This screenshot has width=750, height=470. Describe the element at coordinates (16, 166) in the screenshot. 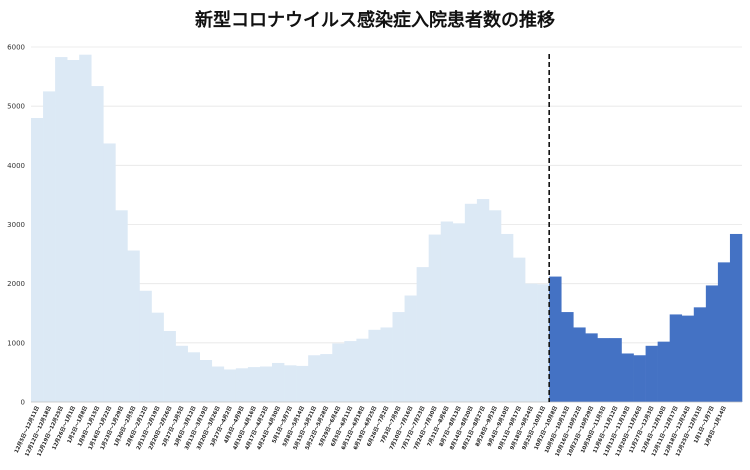

I see `y-tick-label: 4000` at that location.